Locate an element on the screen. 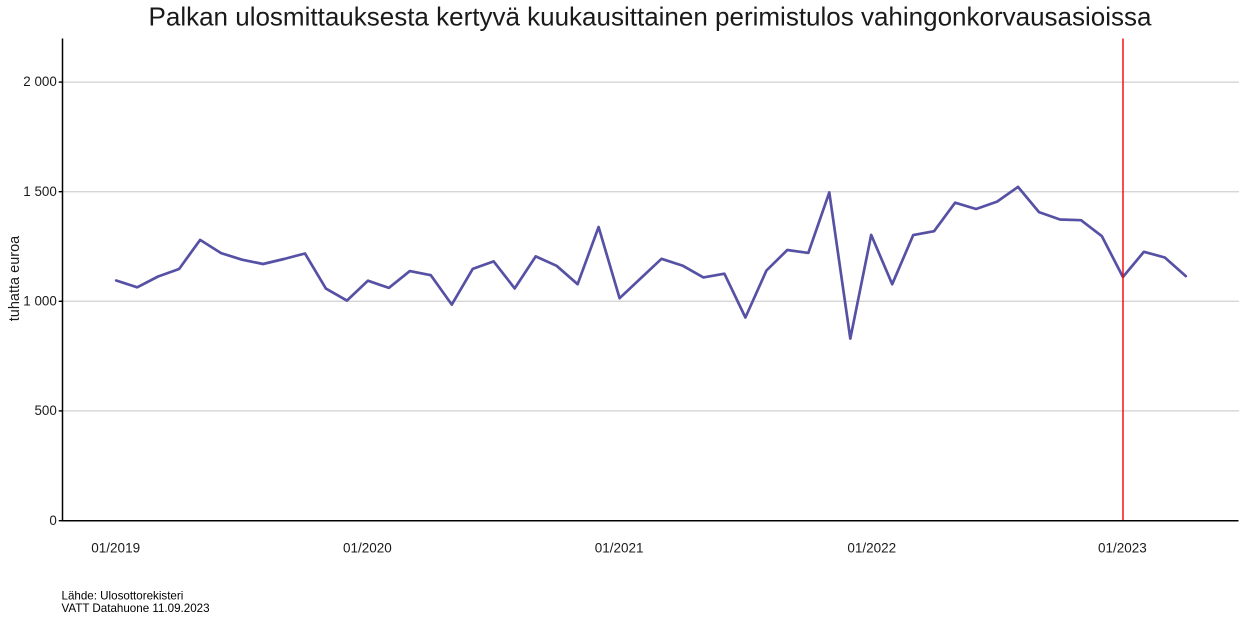 Image resolution: width=1245 pixels, height=621 pixels. svg-text: 01/2019 is located at coordinates (115, 548).